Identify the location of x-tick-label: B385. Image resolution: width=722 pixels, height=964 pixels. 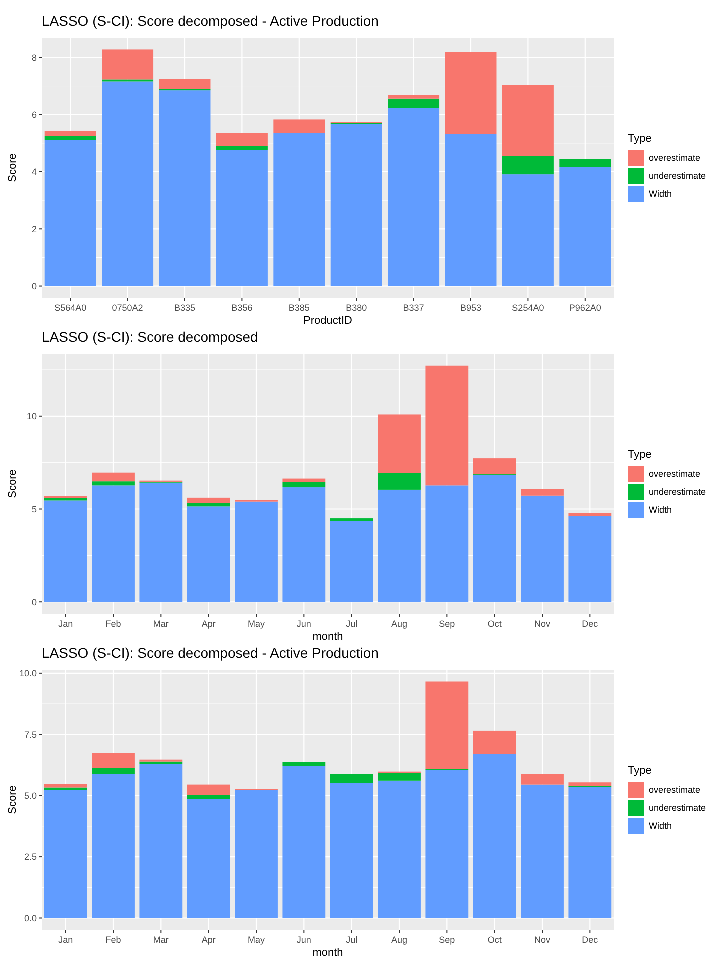
(299, 308).